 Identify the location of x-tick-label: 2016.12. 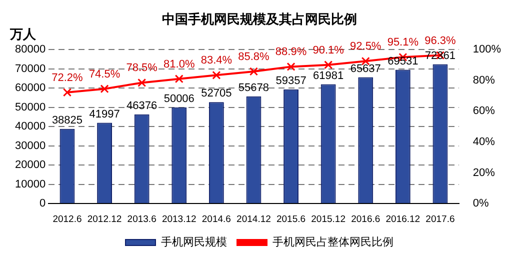
(403, 219).